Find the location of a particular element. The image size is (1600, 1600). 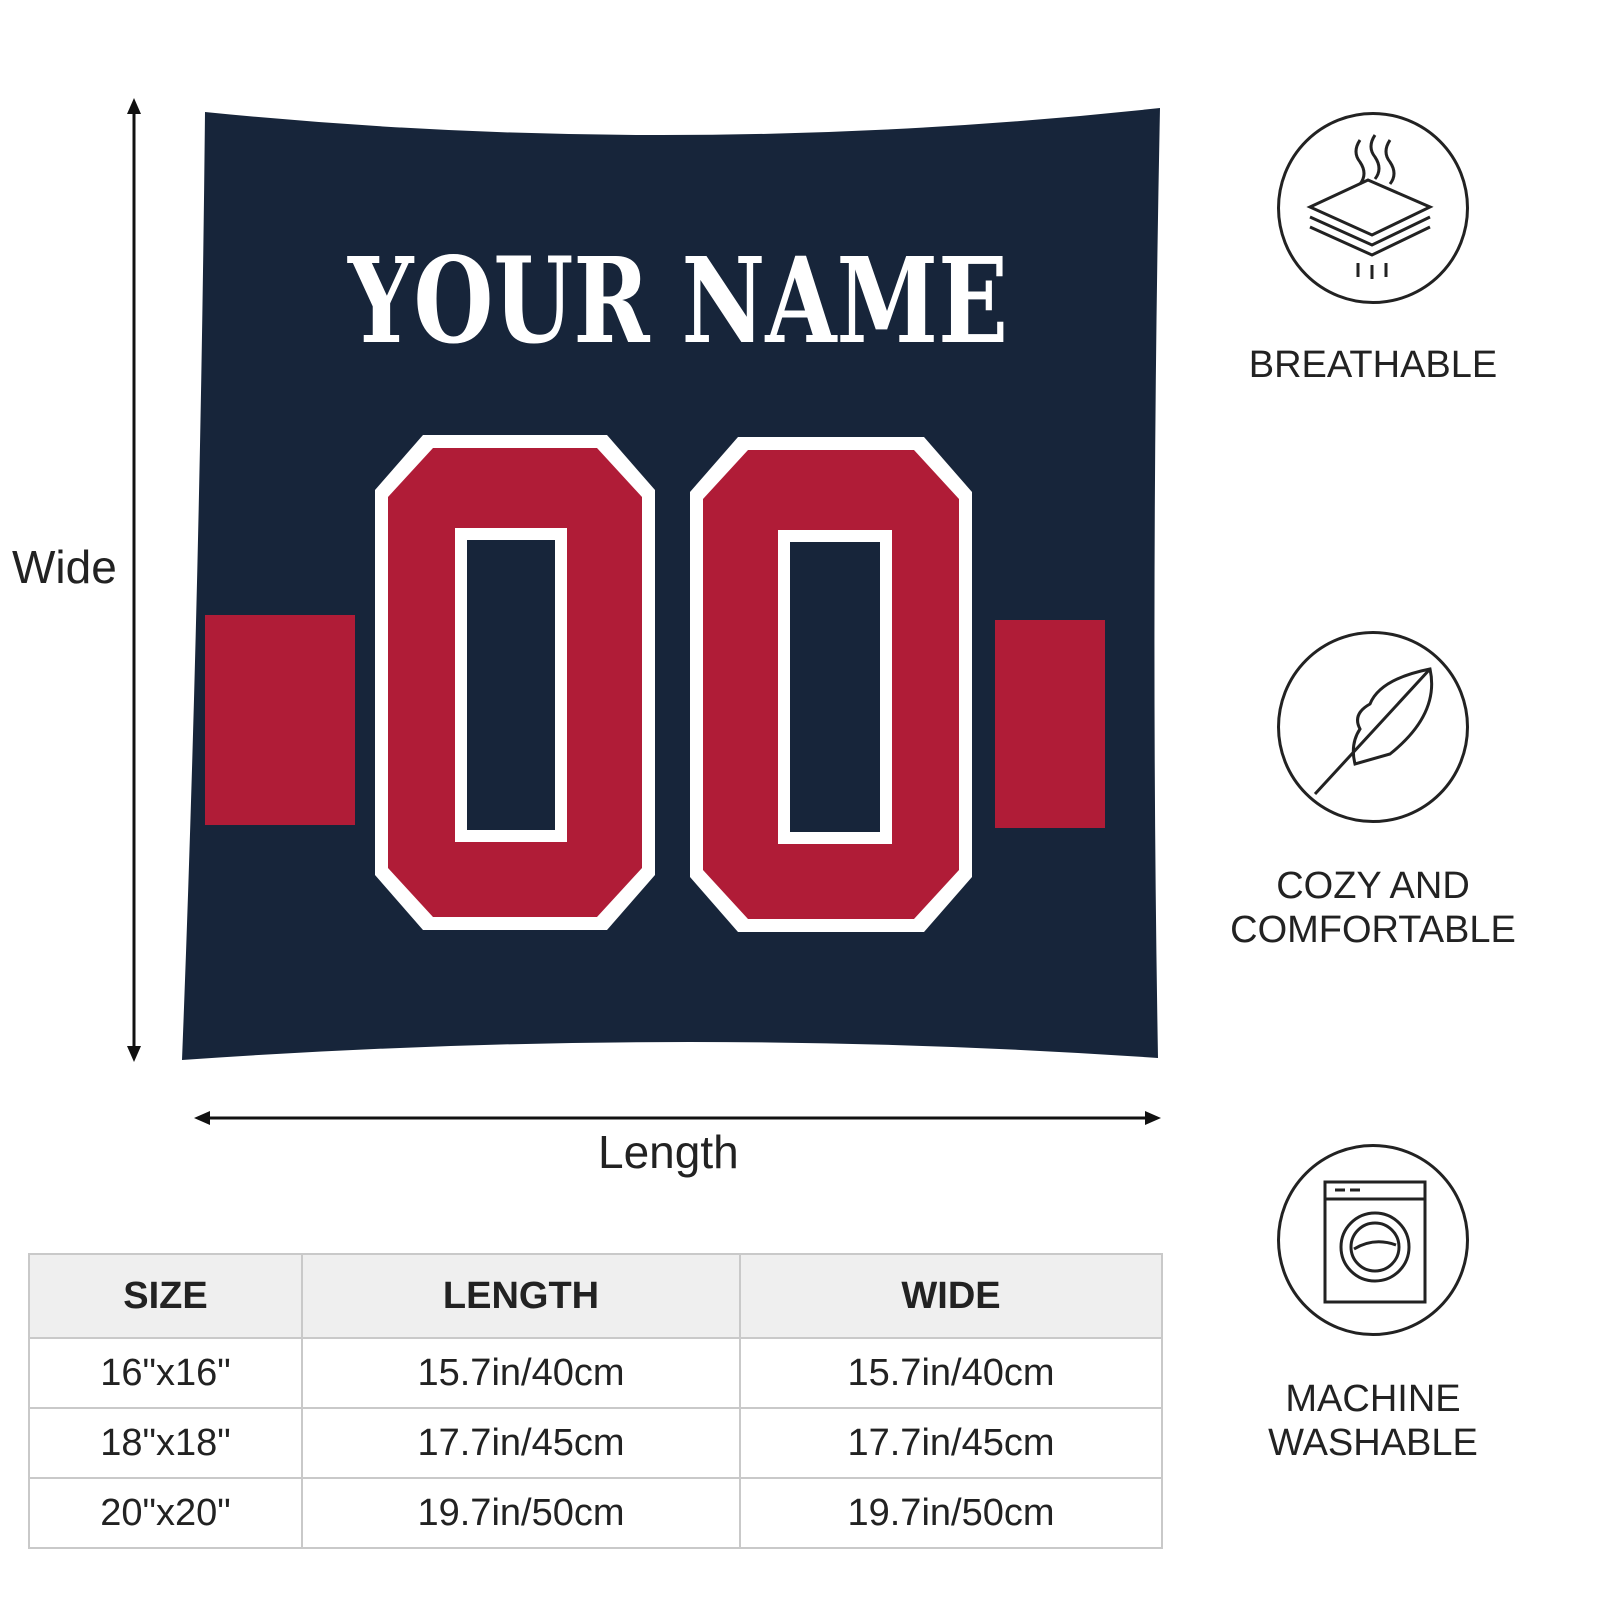

table-header-row: SIZE LENGTH WIDE is located at coordinates (595, 1296).